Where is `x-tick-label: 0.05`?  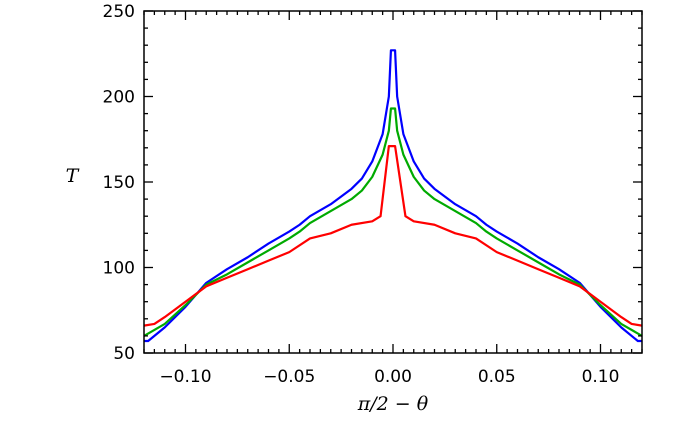
x-tick-label: 0.05 is located at coordinates (497, 377).